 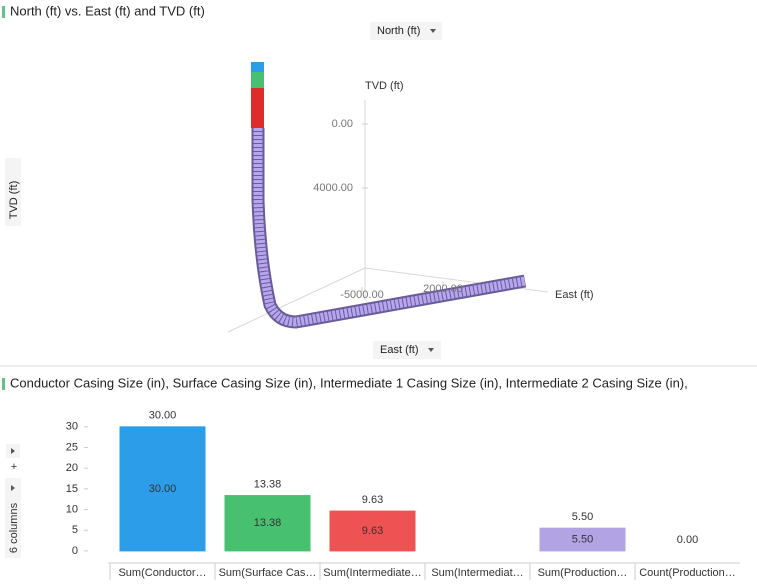 What do you see at coordinates (574, 295) in the screenshot?
I see `x-axis-label: East (ft)` at bounding box center [574, 295].